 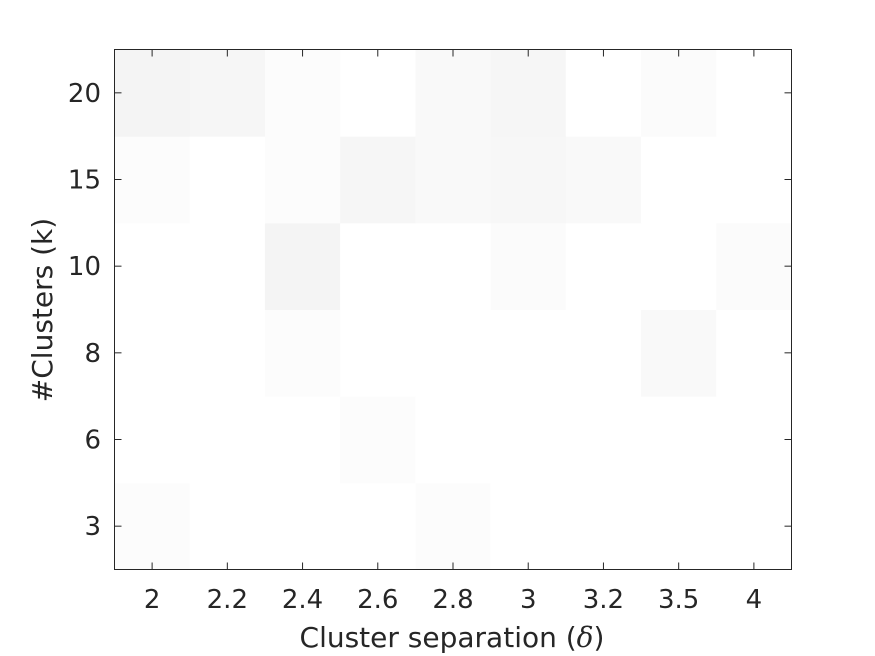 What do you see at coordinates (438, 637) in the screenshot?
I see `x-axis-label-prefix: Cluster separation (` at bounding box center [438, 637].